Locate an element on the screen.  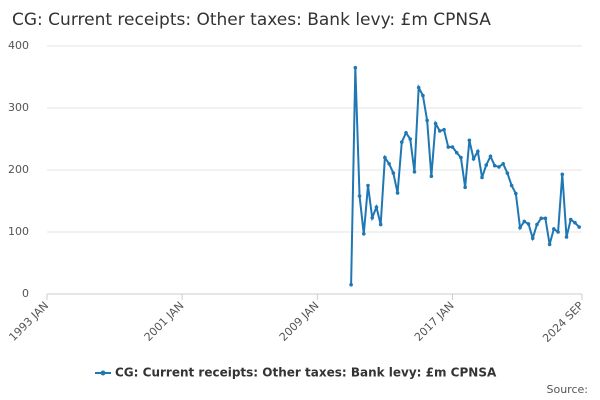
x-tick-label: 1993 JAN is located at coordinates (28, 321).